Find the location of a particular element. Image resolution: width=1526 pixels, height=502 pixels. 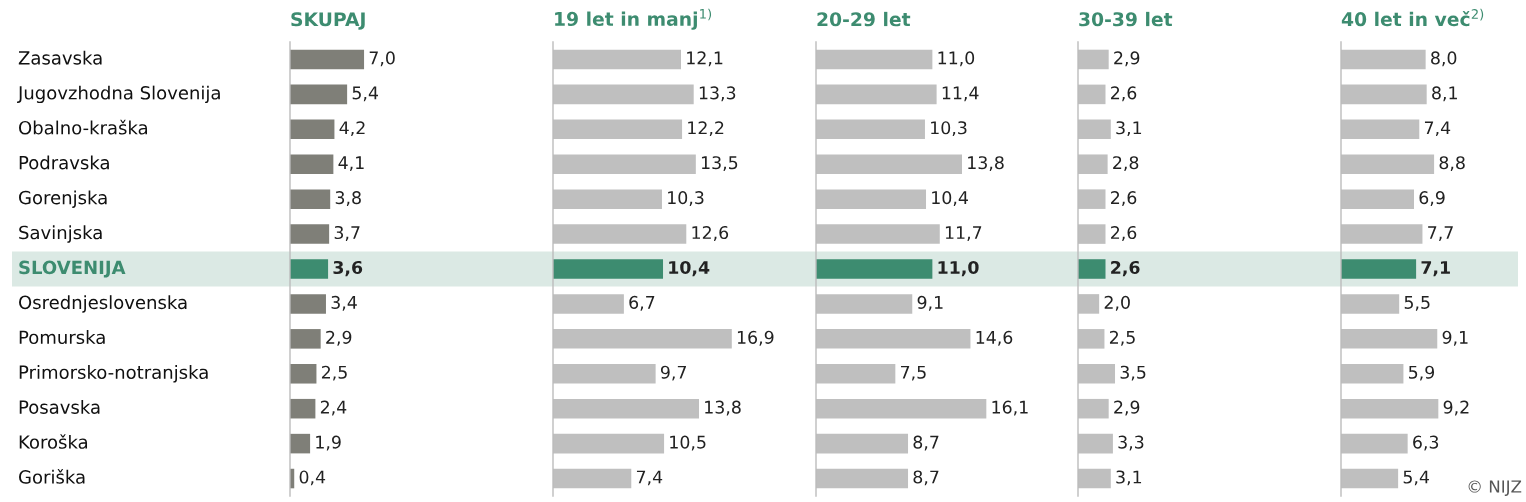

y-tick-label: Primorsko-notranjska is located at coordinates (113, 374).